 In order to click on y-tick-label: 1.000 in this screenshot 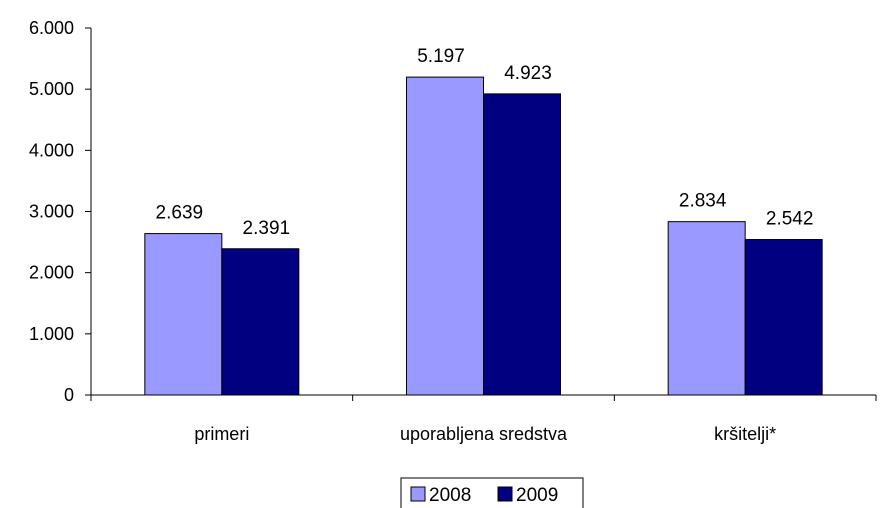, I will do `click(51, 334)`.